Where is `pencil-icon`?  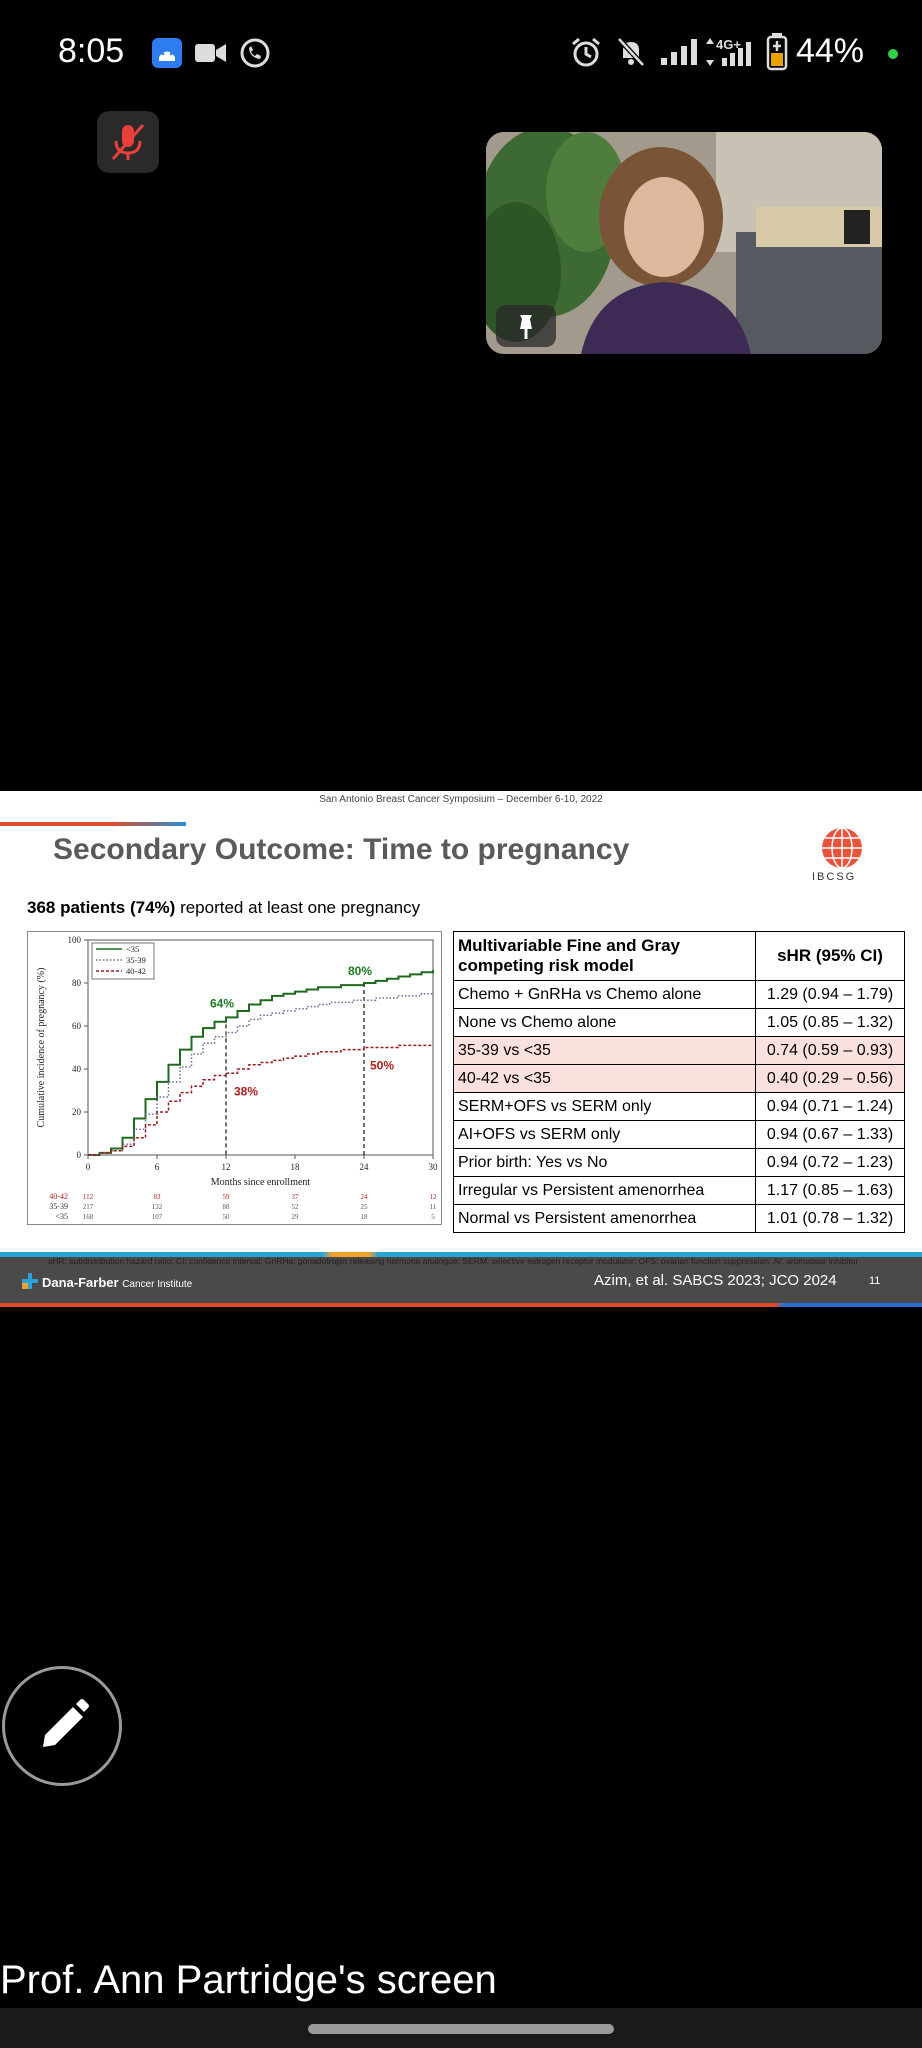
pencil-icon is located at coordinates (66, 1723).